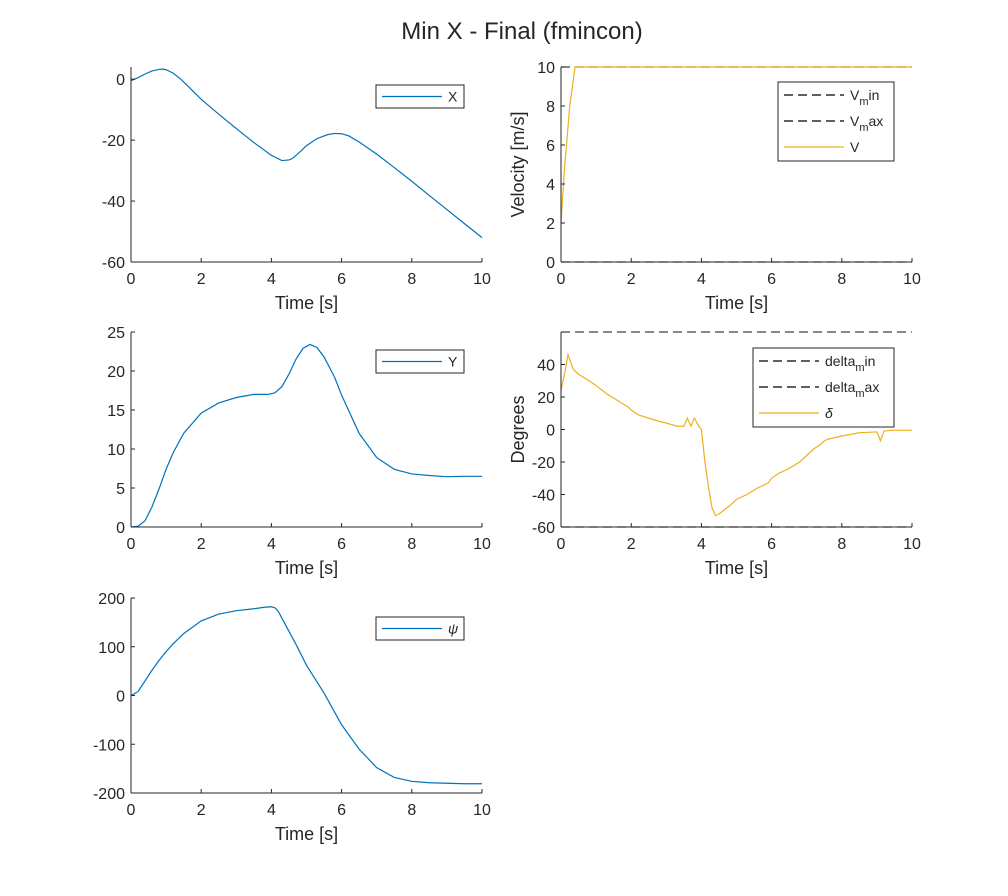  Describe the element at coordinates (420, 361) in the screenshot. I see `legend: Y` at that location.